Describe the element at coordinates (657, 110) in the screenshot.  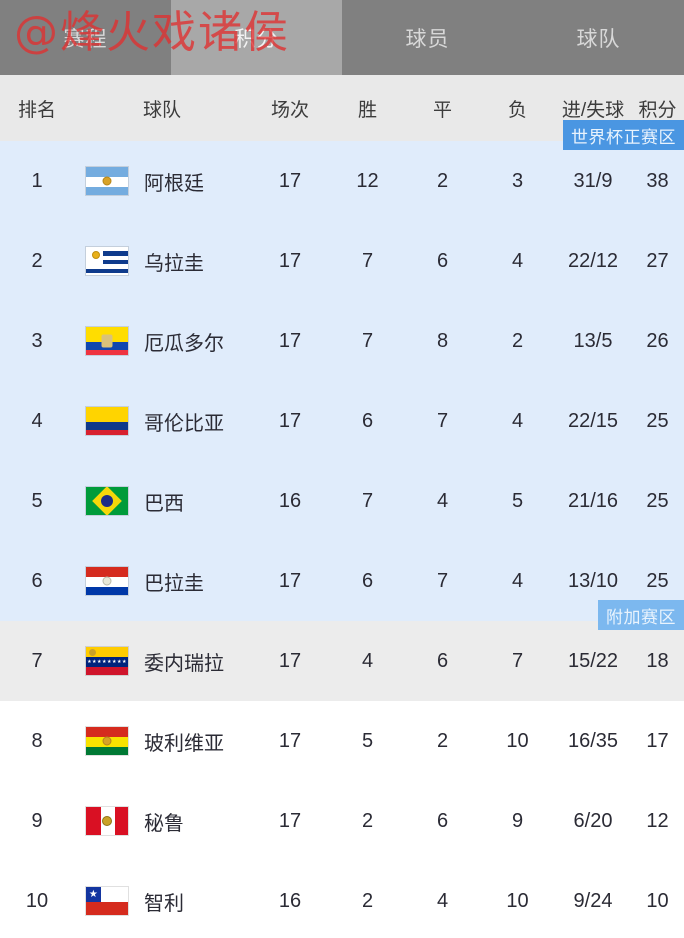
I see `column-header-points: 积分` at that location.